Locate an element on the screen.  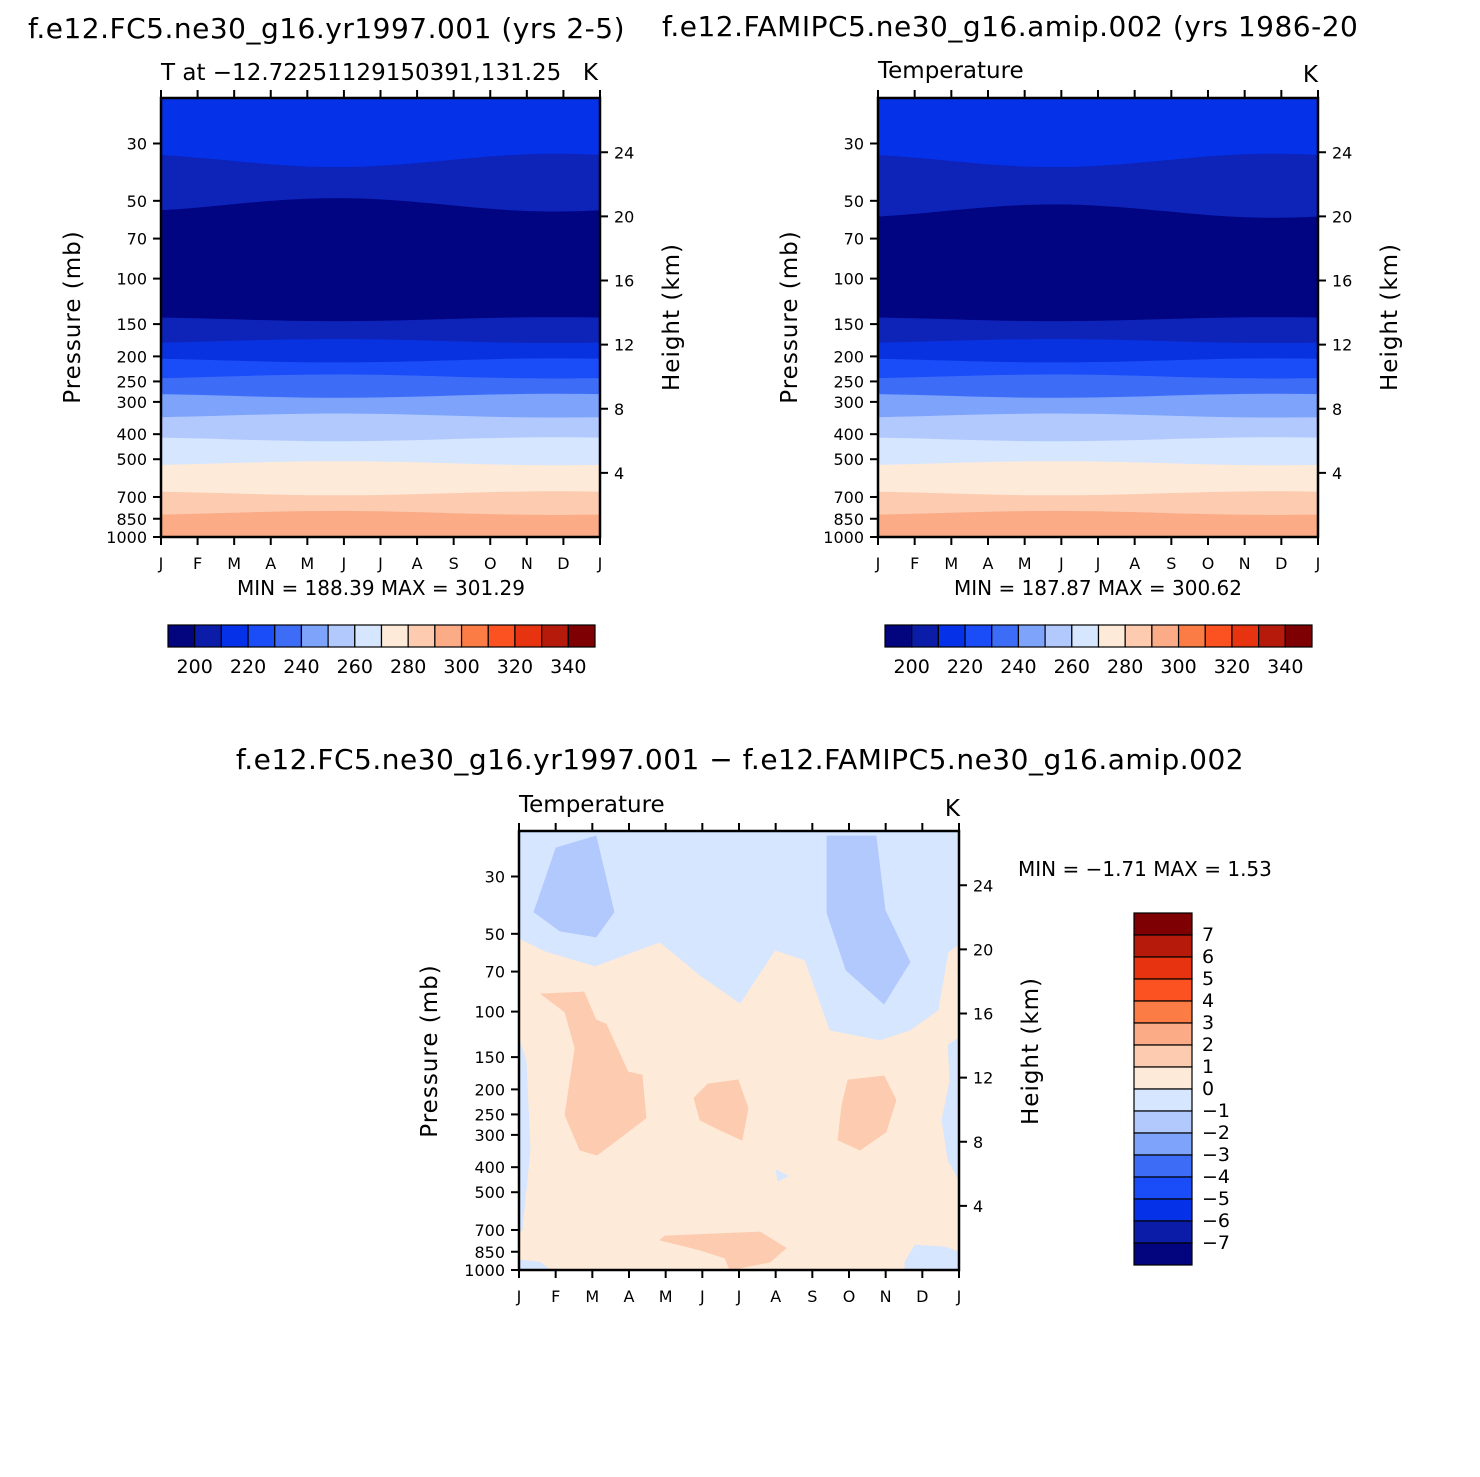
panel-control-xtick-label: N is located at coordinates (1245, 563).